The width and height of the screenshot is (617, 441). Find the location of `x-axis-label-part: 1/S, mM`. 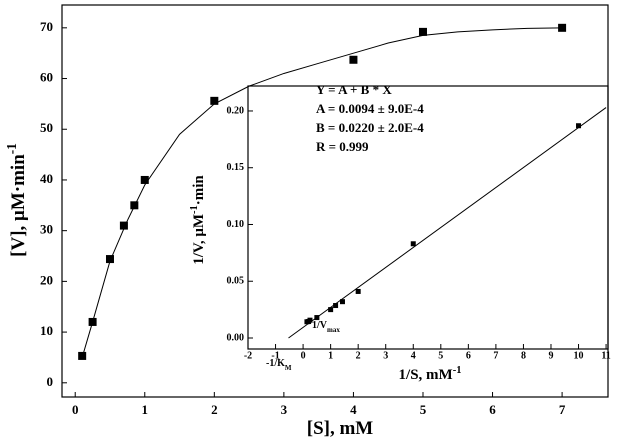

x-axis-label-part: 1/S, mM is located at coordinates (426, 375).